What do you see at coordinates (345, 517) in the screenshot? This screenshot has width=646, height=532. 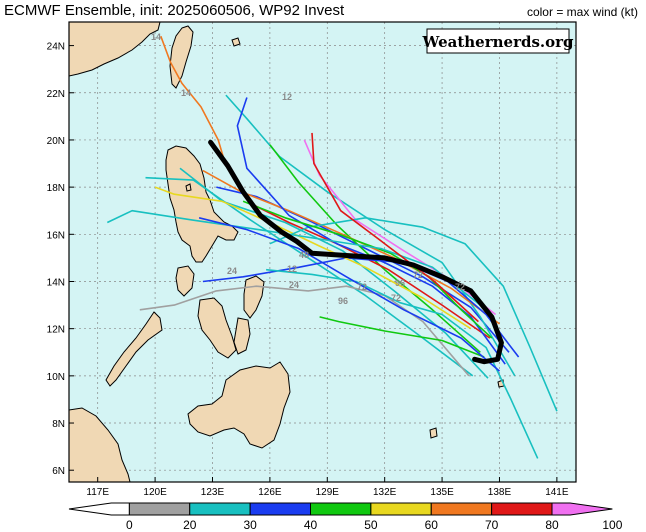 I see `wind-colorbar: 0 20 30 40 50 60 70 80 100` at bounding box center [345, 517].